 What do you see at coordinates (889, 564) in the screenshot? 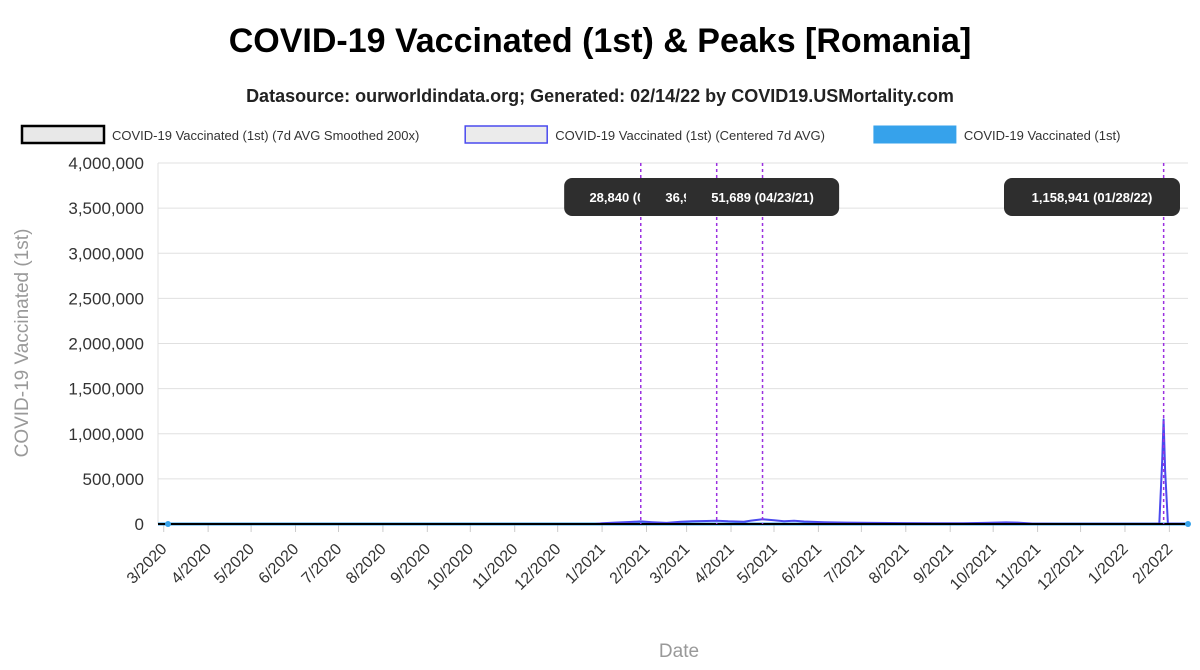
I see `x-tick-label: 8/2021` at bounding box center [889, 564].